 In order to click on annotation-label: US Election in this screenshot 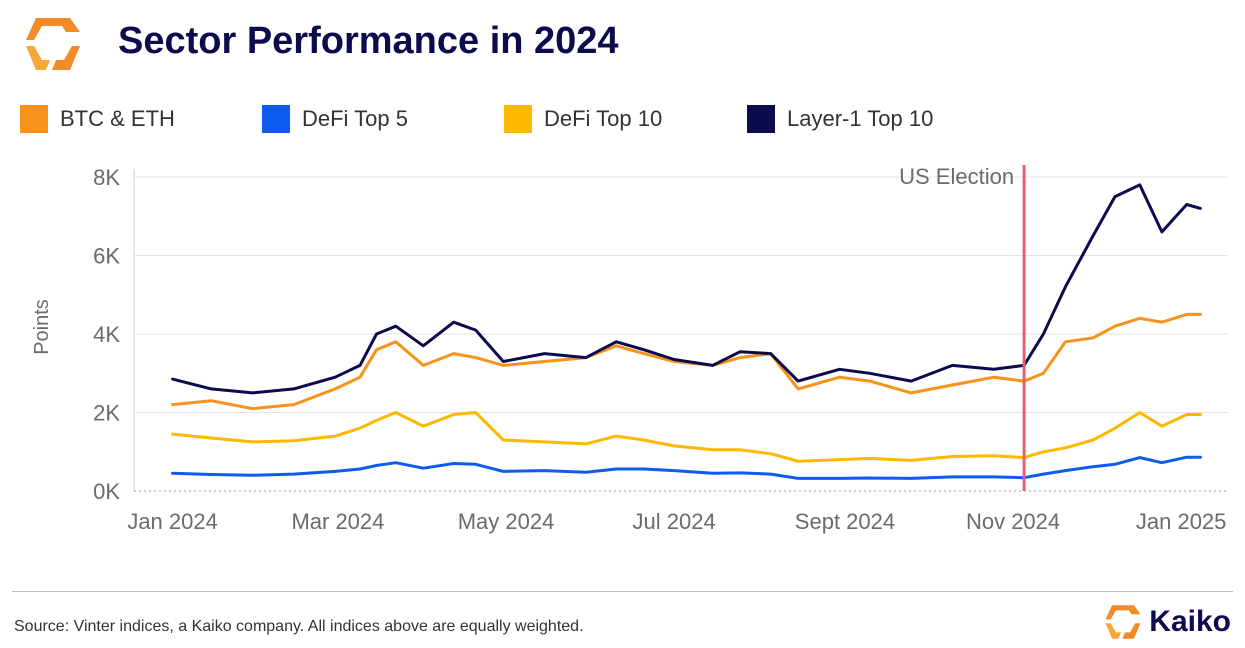, I will do `click(956, 176)`.